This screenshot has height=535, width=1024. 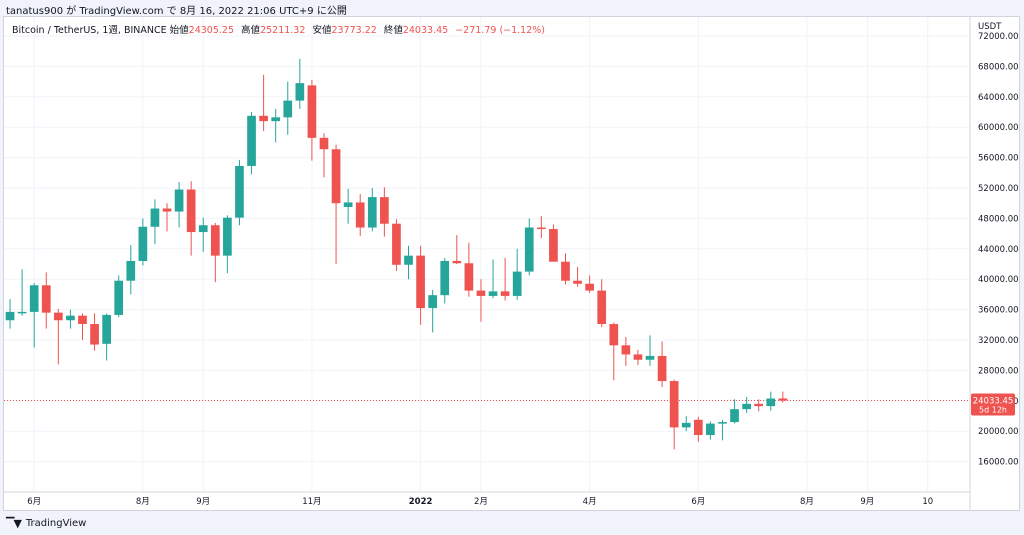 I want to click on y-tick-label: 16000.00, so click(x=998, y=463).